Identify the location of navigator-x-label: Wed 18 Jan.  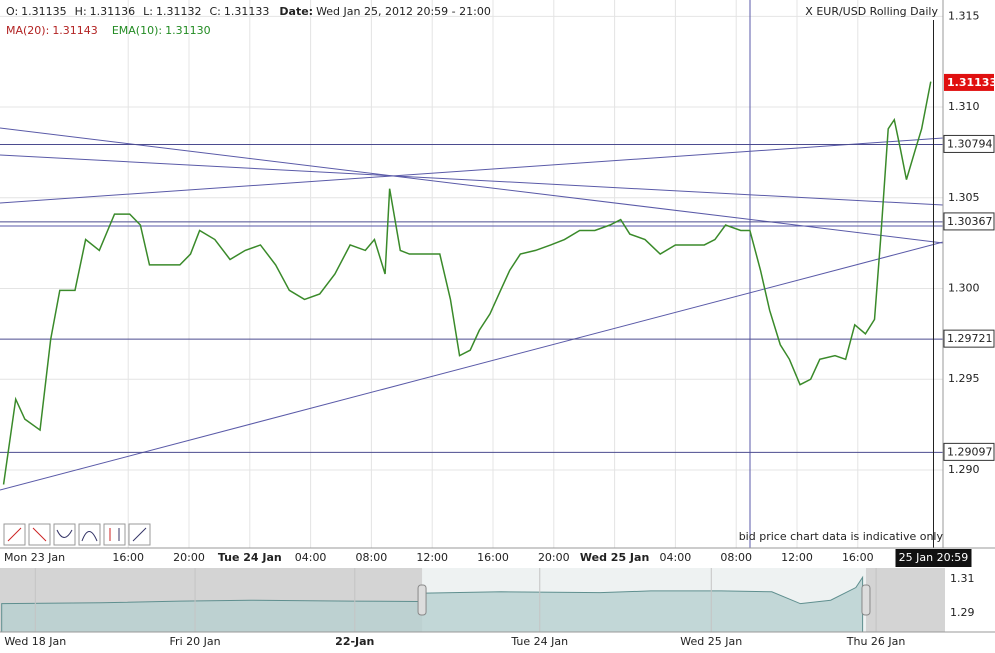
(35, 641).